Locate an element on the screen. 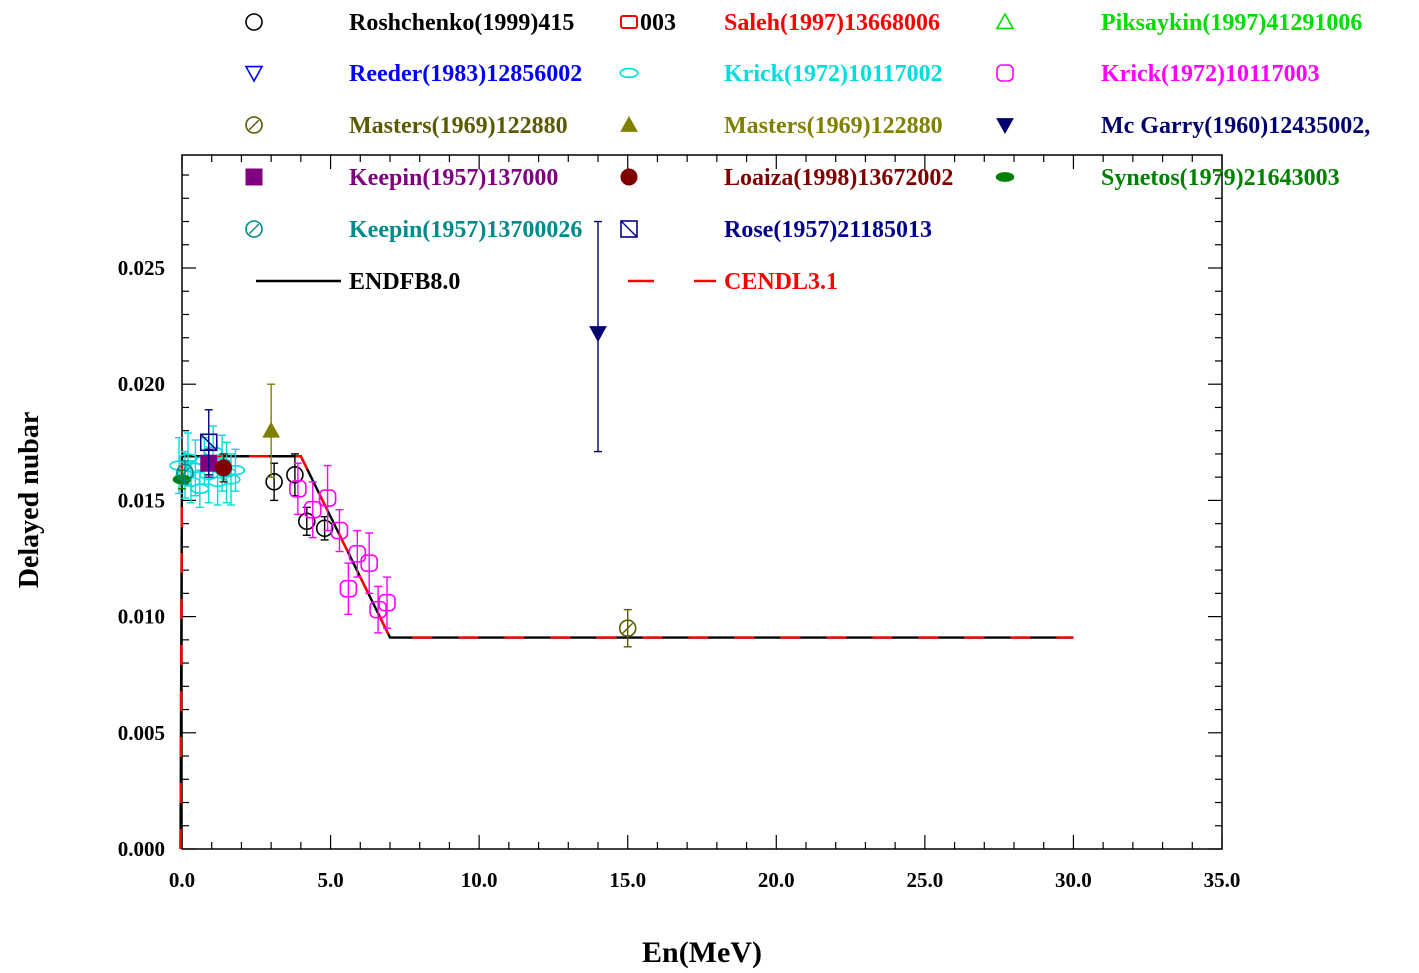 The image size is (1419, 973). legend-entry: Mc Garry(1960)12435002, is located at coordinates (1183, 126).